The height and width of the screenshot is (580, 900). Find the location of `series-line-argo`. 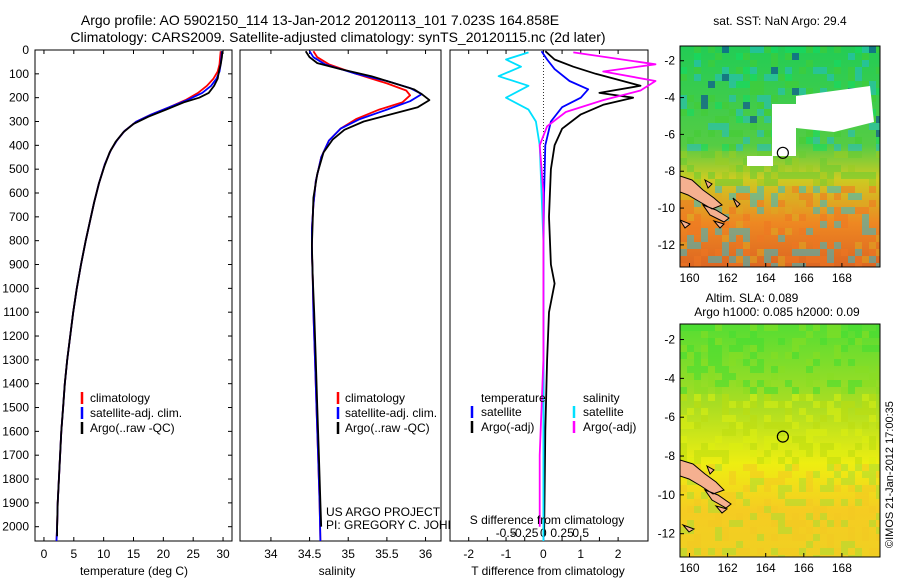

series-line-argo is located at coordinates (367, 288).